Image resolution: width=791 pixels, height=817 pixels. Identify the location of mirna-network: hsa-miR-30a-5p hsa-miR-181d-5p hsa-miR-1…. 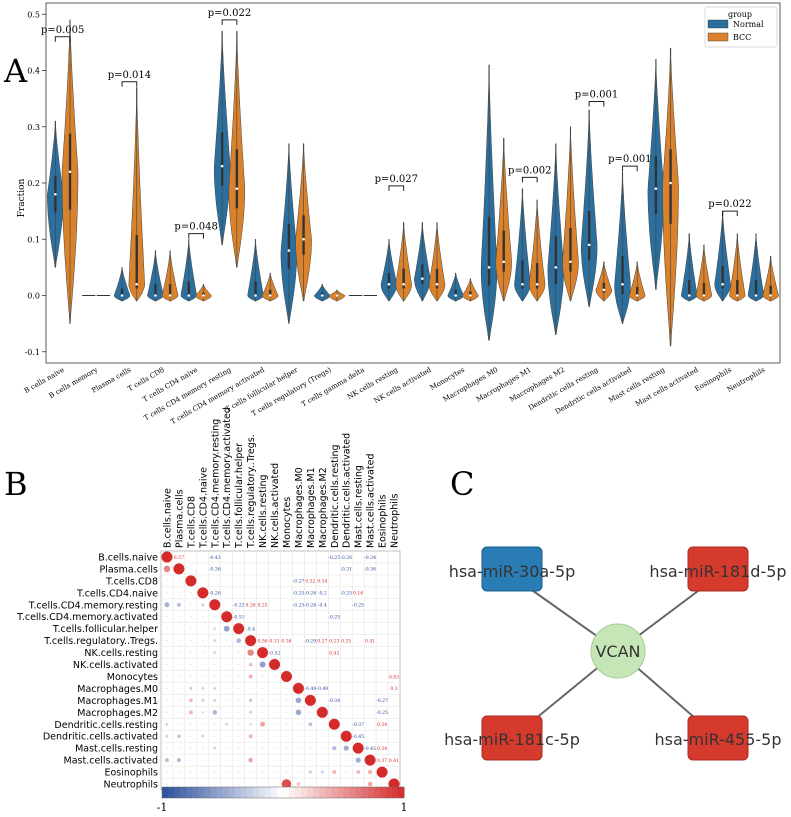
(615, 653).